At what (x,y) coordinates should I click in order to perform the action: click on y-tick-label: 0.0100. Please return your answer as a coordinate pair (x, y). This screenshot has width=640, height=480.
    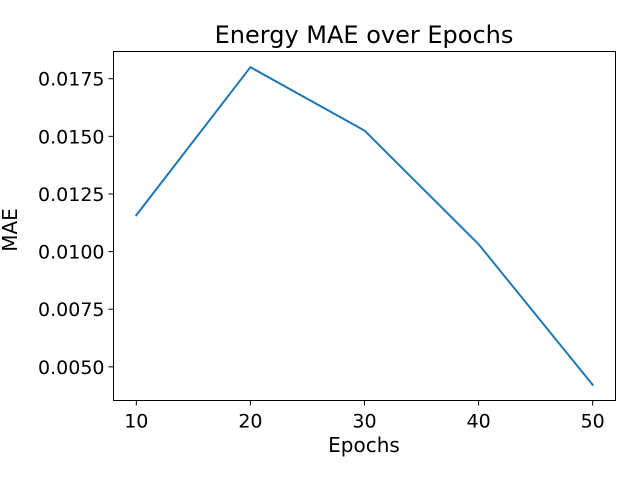
    Looking at the image, I should click on (71, 253).